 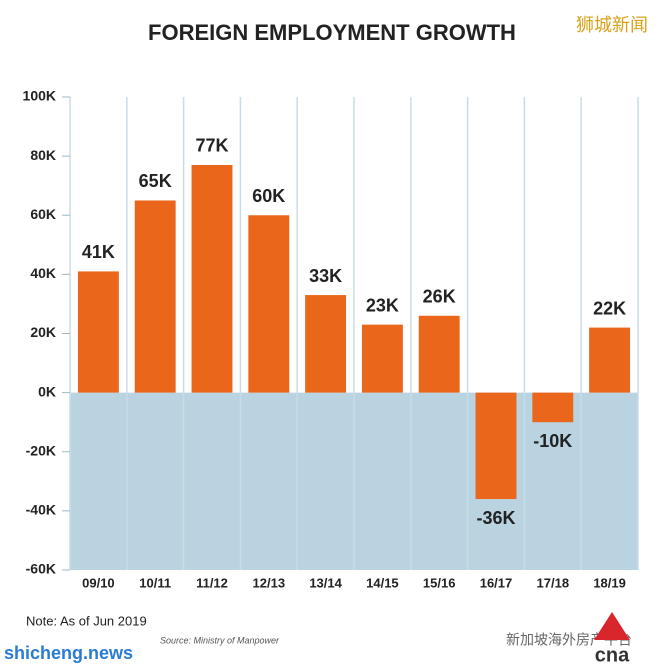 I want to click on watermark: shicheng.news, so click(x=68, y=653).